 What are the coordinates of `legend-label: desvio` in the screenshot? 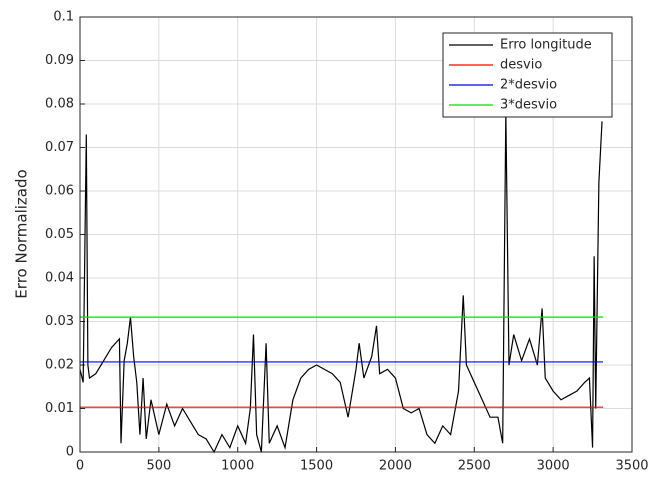 It's located at (521, 65).